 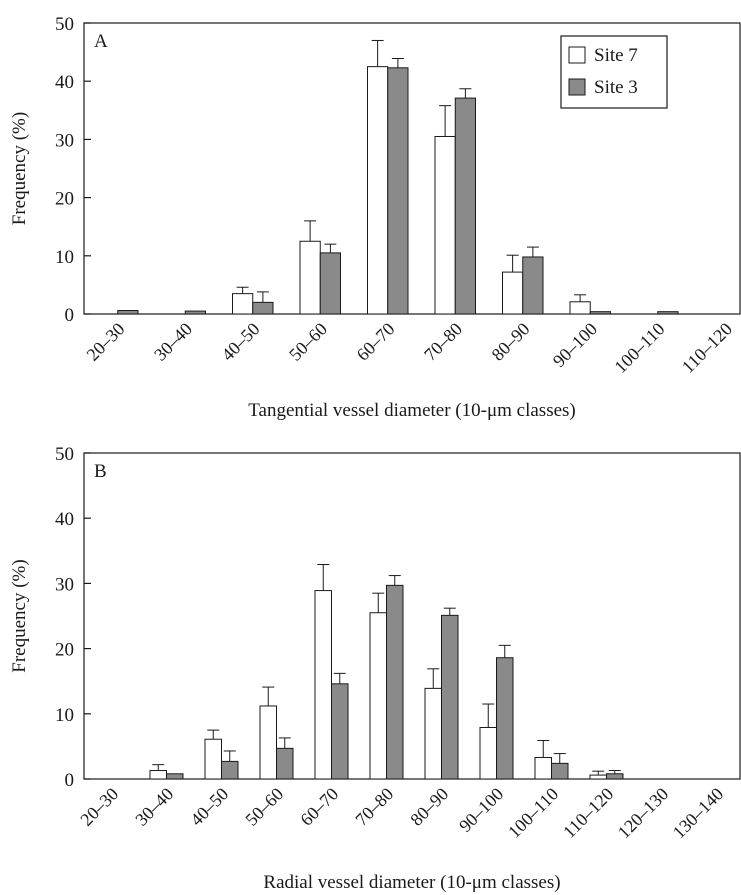 I want to click on legend: Site 7 Site 3, so click(x=614, y=72).